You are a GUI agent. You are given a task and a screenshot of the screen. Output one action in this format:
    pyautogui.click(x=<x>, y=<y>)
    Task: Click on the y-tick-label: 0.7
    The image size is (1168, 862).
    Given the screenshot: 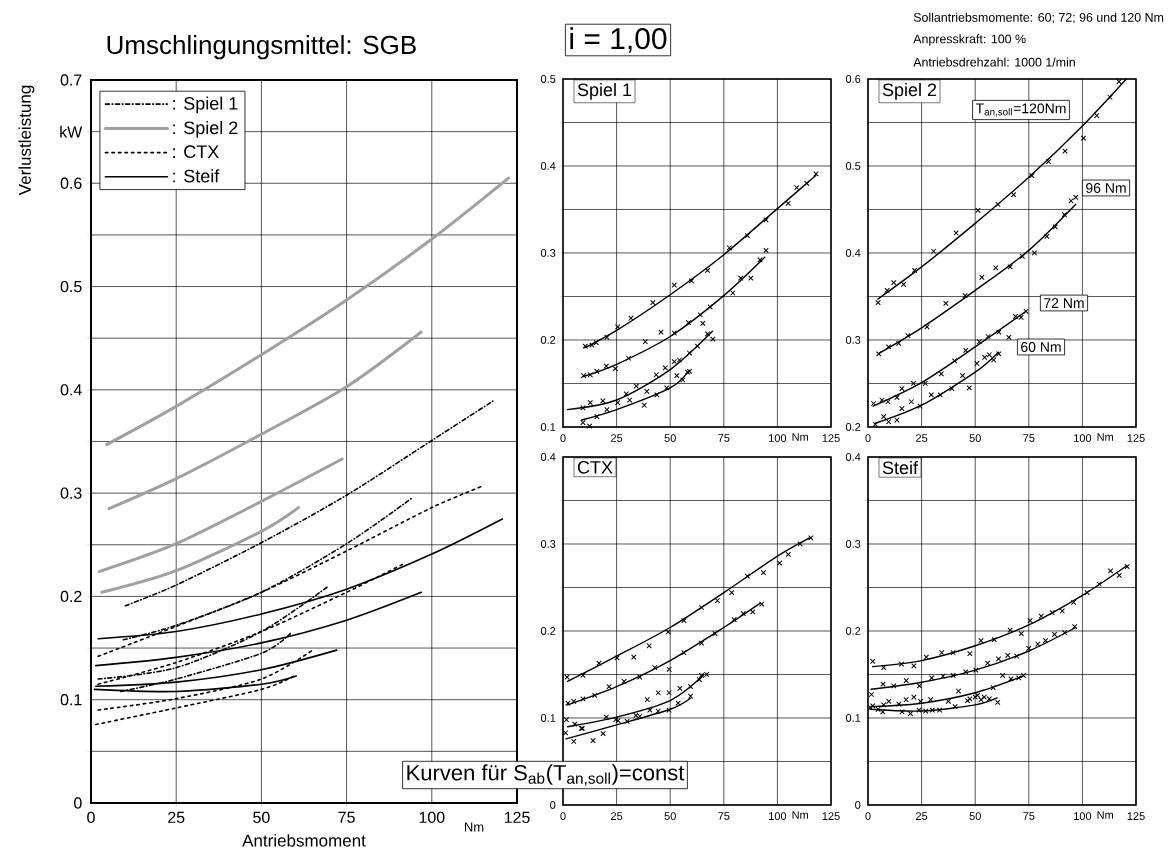 What is the action you would take?
    pyautogui.click(x=71, y=80)
    